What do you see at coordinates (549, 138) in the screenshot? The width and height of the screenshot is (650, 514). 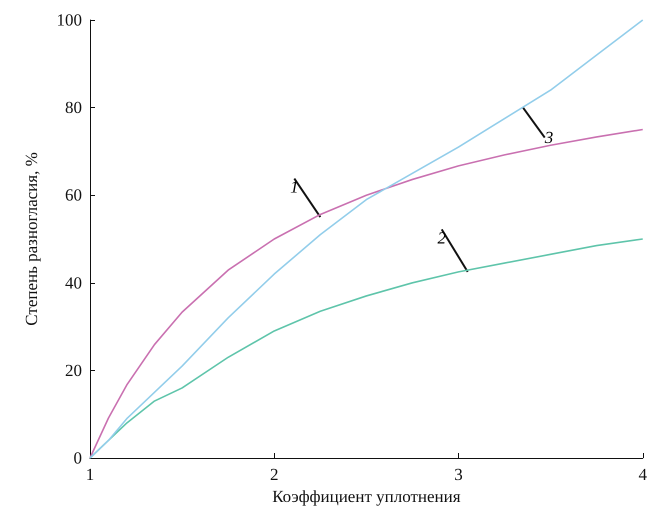 I see `annotation: 3` at bounding box center [549, 138].